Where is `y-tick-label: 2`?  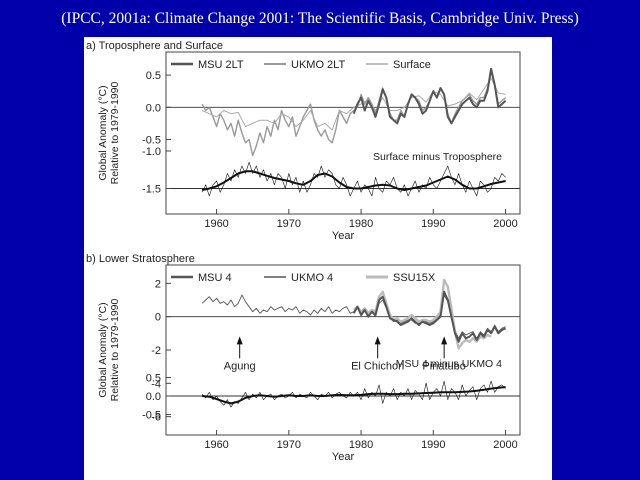 y-tick-label: 2 is located at coordinates (158, 284).